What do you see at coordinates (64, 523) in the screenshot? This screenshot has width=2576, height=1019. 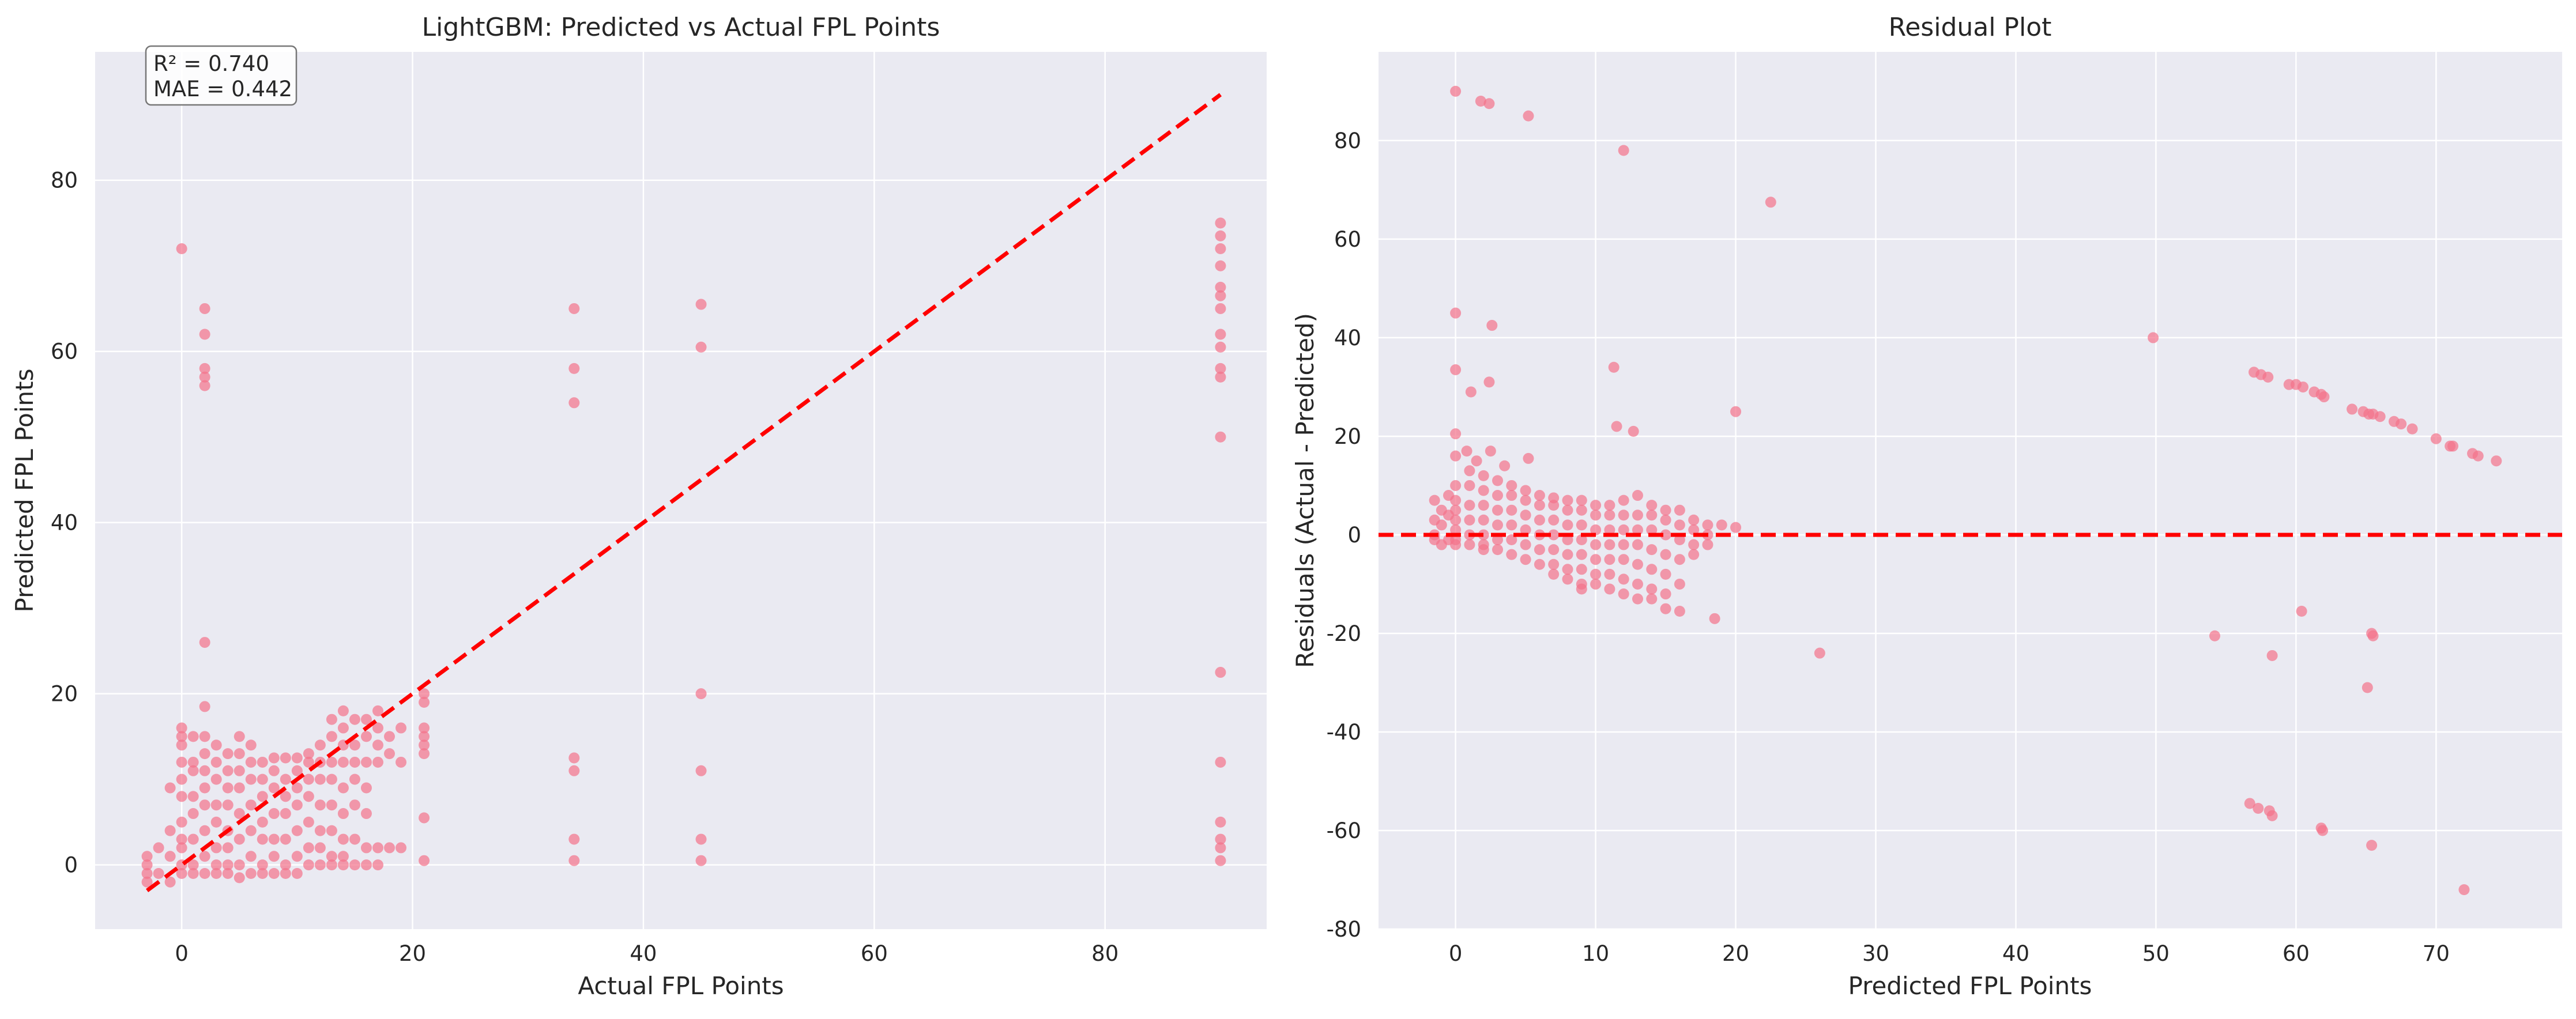 I see `y-tick-label: 40` at bounding box center [64, 523].